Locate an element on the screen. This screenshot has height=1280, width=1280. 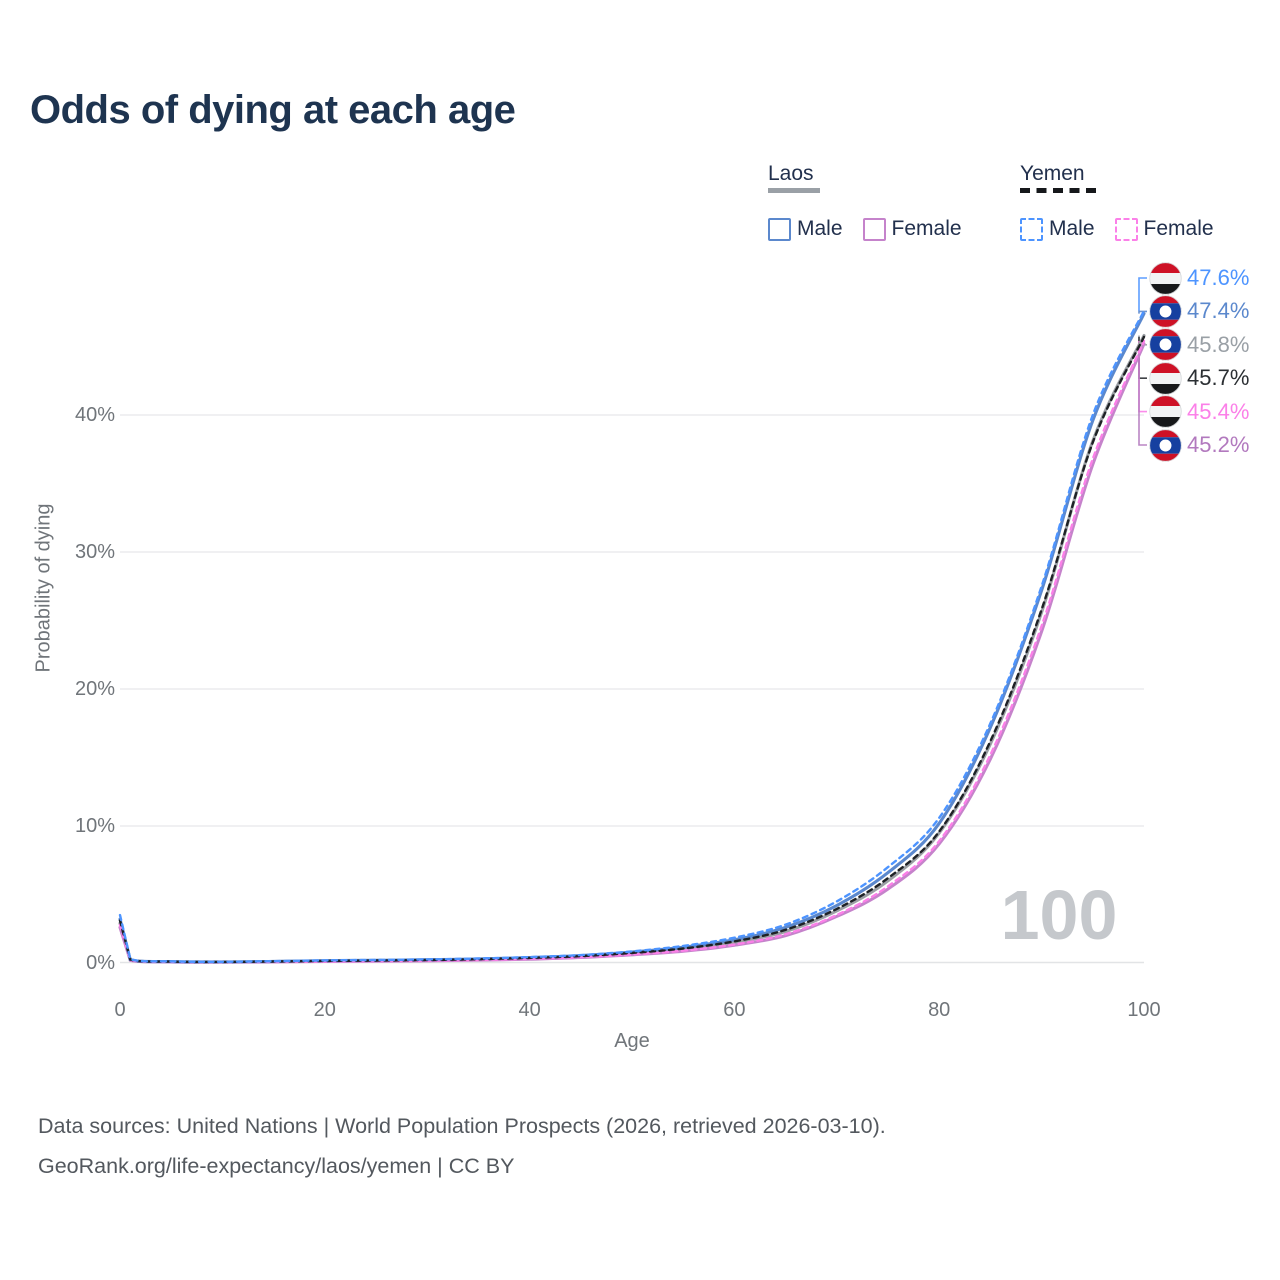
legend-items-laos: Male Female is located at coordinates (865, 229).